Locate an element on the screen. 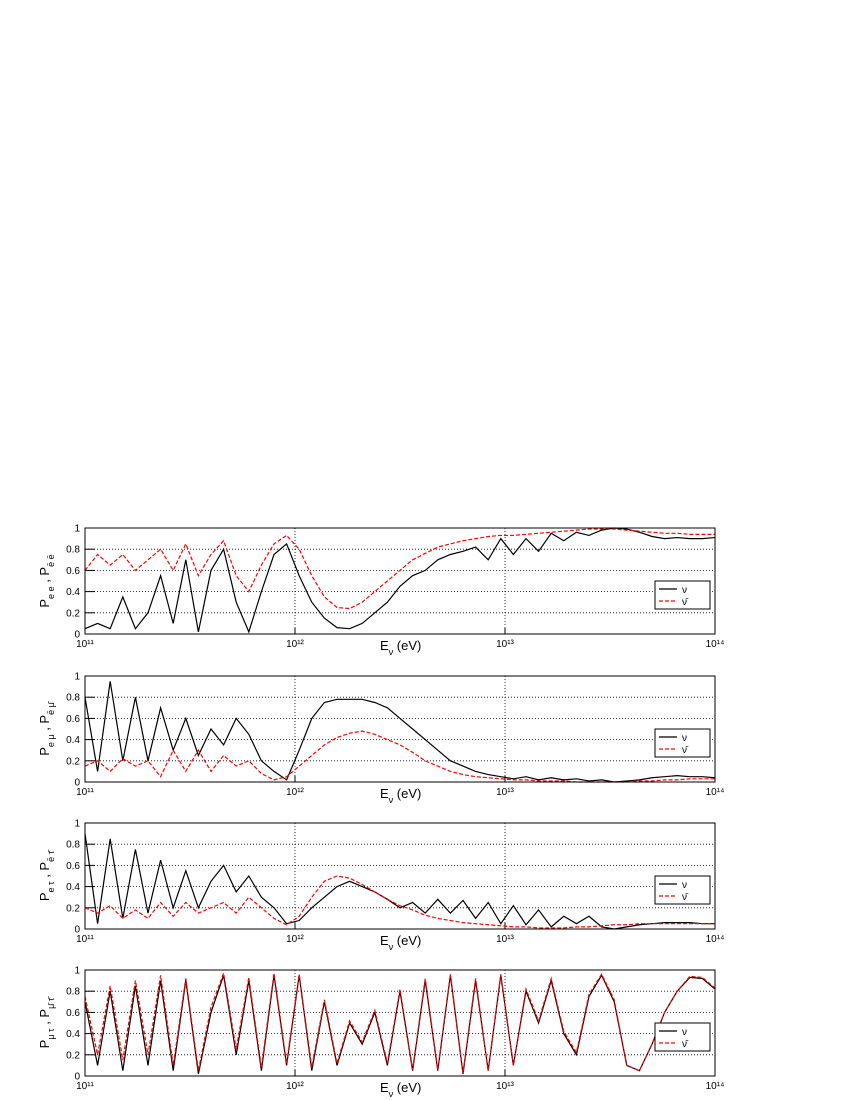  y-axis-label-part: ē τ̄ is located at coordinates (51, 855).